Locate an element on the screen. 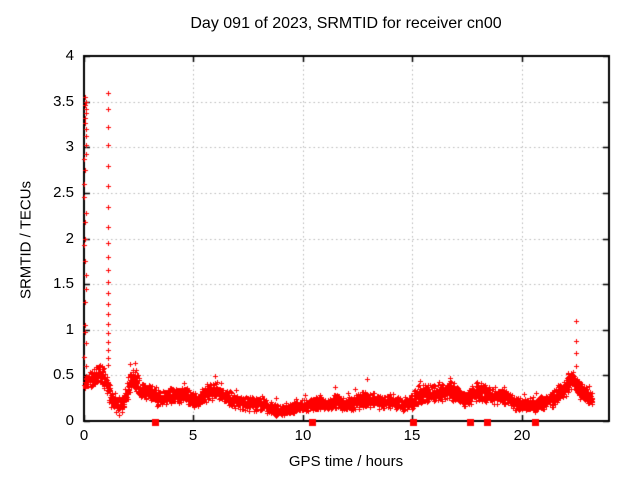 This screenshot has height=480, width=640. x-axis-label: GPS time / hours is located at coordinates (346, 461).